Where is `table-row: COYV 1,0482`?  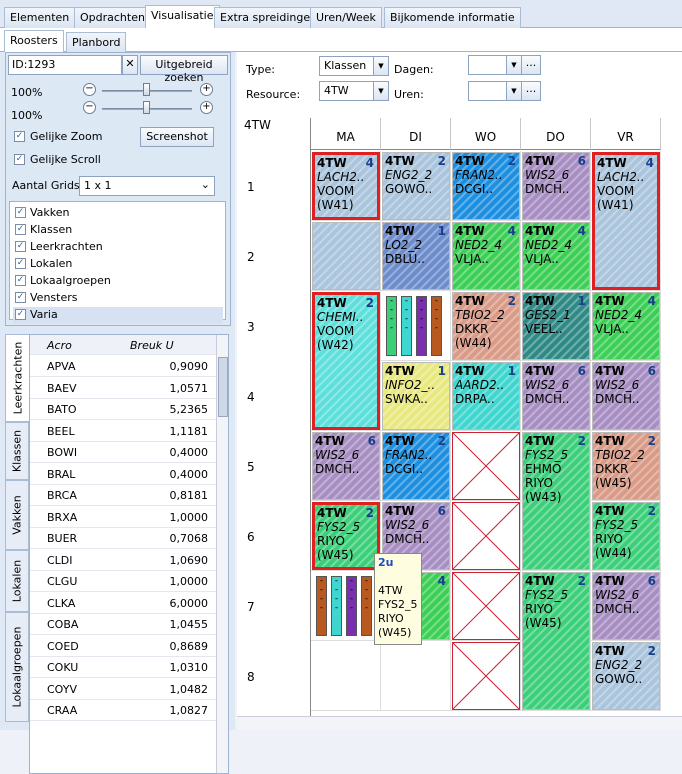
table-row: COYV 1,0482 is located at coordinates (123, 689).